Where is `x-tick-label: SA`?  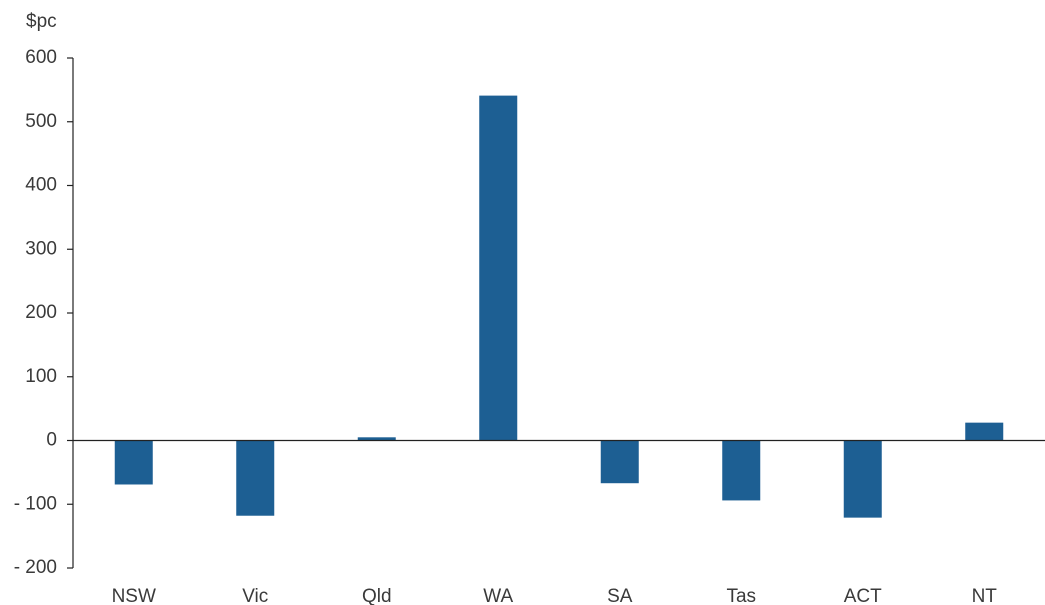
x-tick-label: SA is located at coordinates (620, 595).